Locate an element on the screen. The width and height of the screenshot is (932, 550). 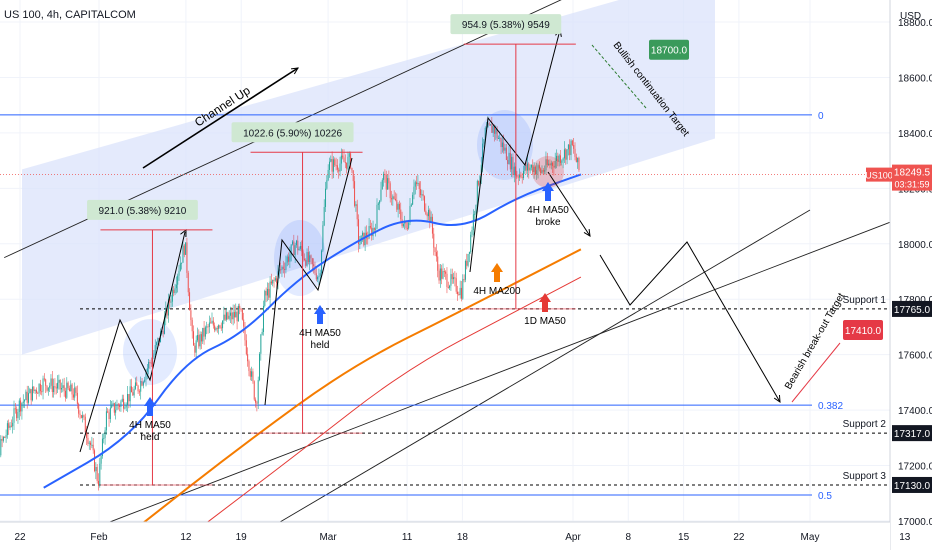
price-tag-label: 17765.0 is located at coordinates (912, 310).